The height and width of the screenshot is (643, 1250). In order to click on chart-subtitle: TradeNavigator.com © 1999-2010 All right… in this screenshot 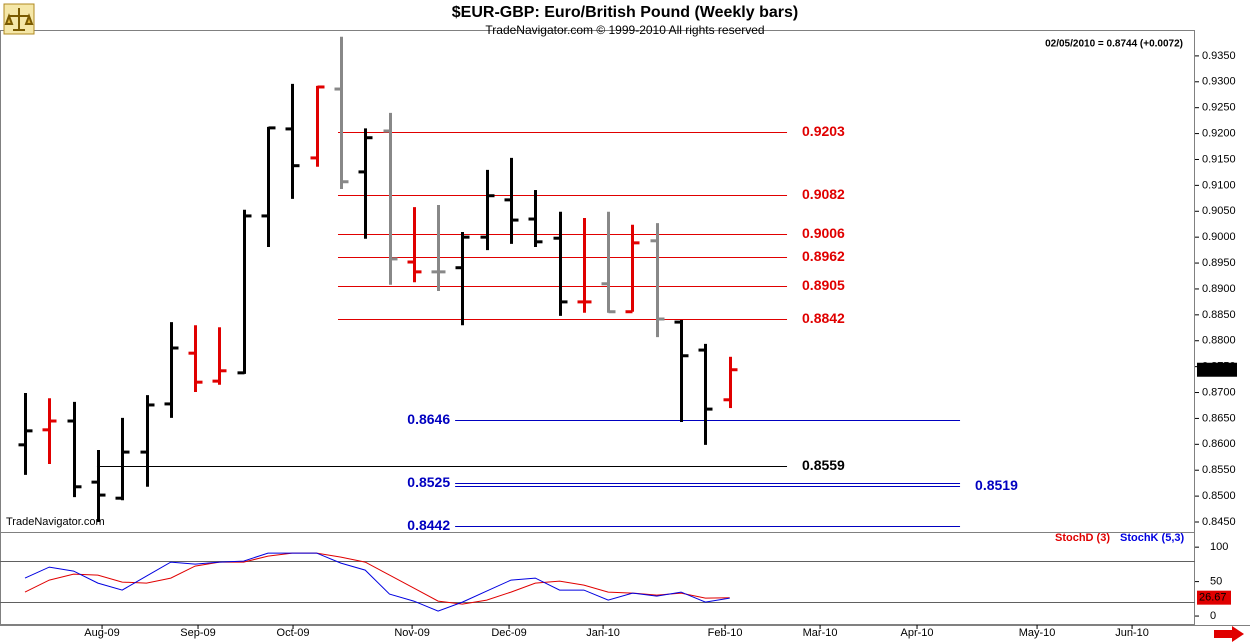, I will do `click(624, 30)`.